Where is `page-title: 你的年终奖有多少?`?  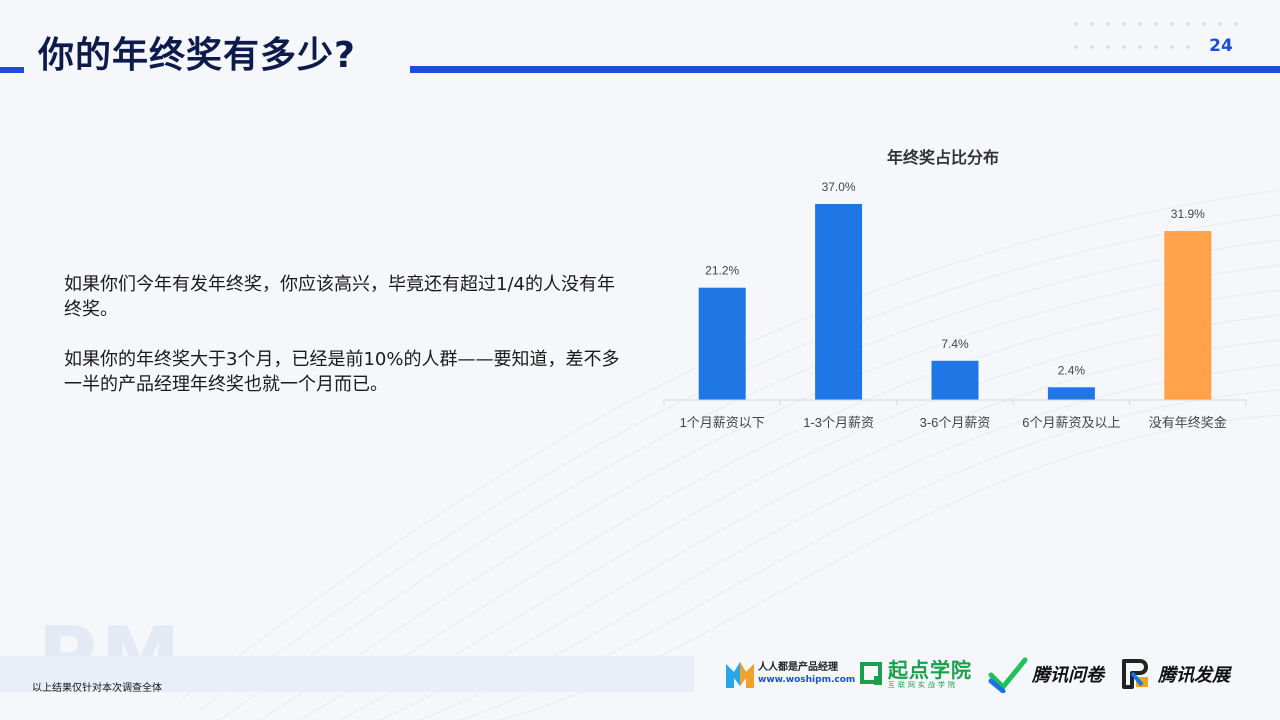
page-title: 你的年终奖有多少? is located at coordinates (197, 55).